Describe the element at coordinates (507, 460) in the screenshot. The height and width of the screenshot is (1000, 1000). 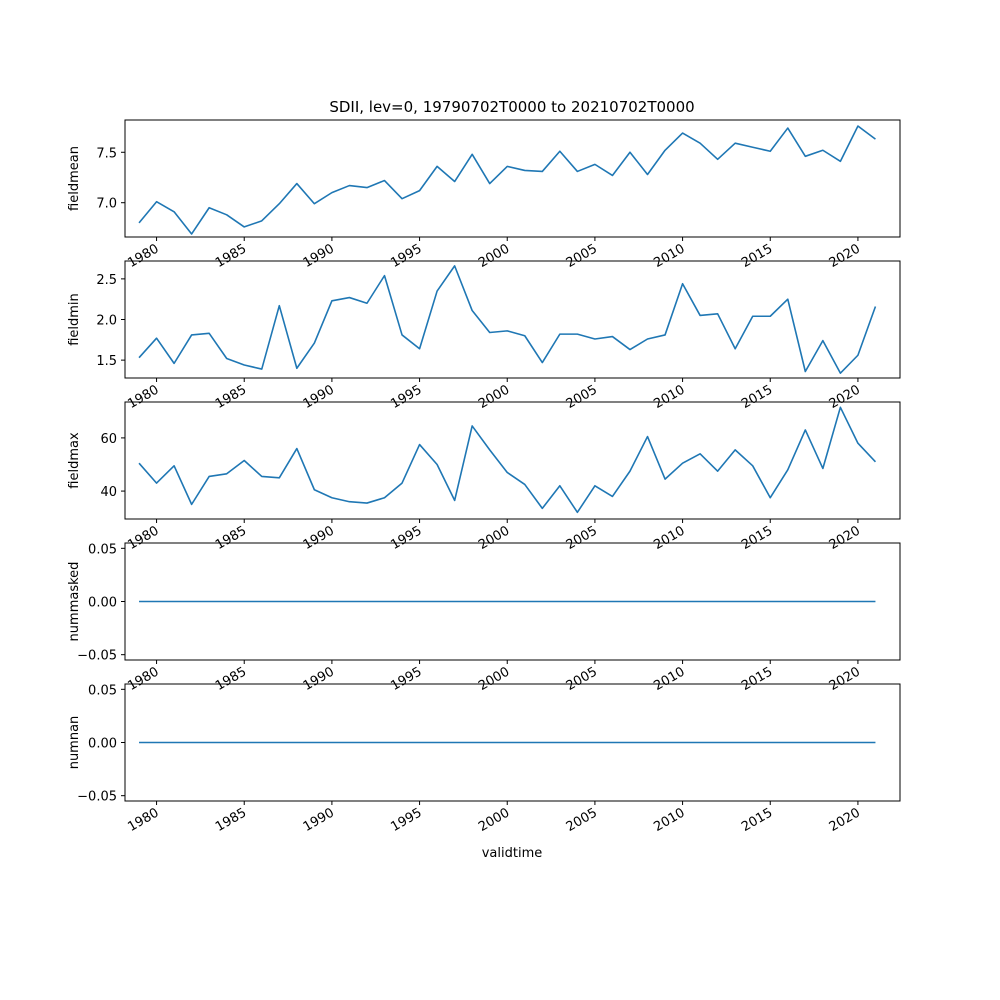
I see `series-line-fieldmax` at that location.